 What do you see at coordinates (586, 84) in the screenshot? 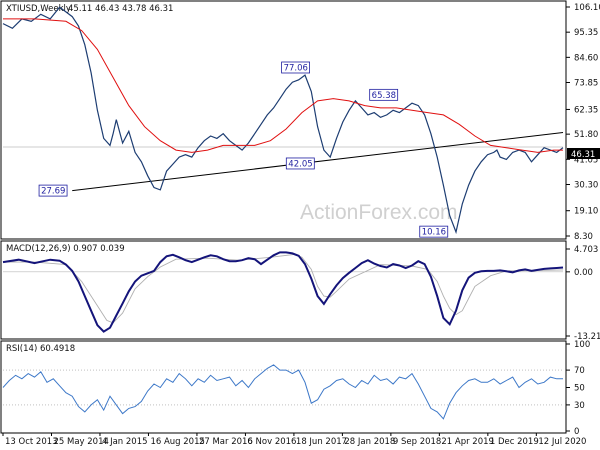
I see `price-tick-label: 73.85` at bounding box center [586, 84].